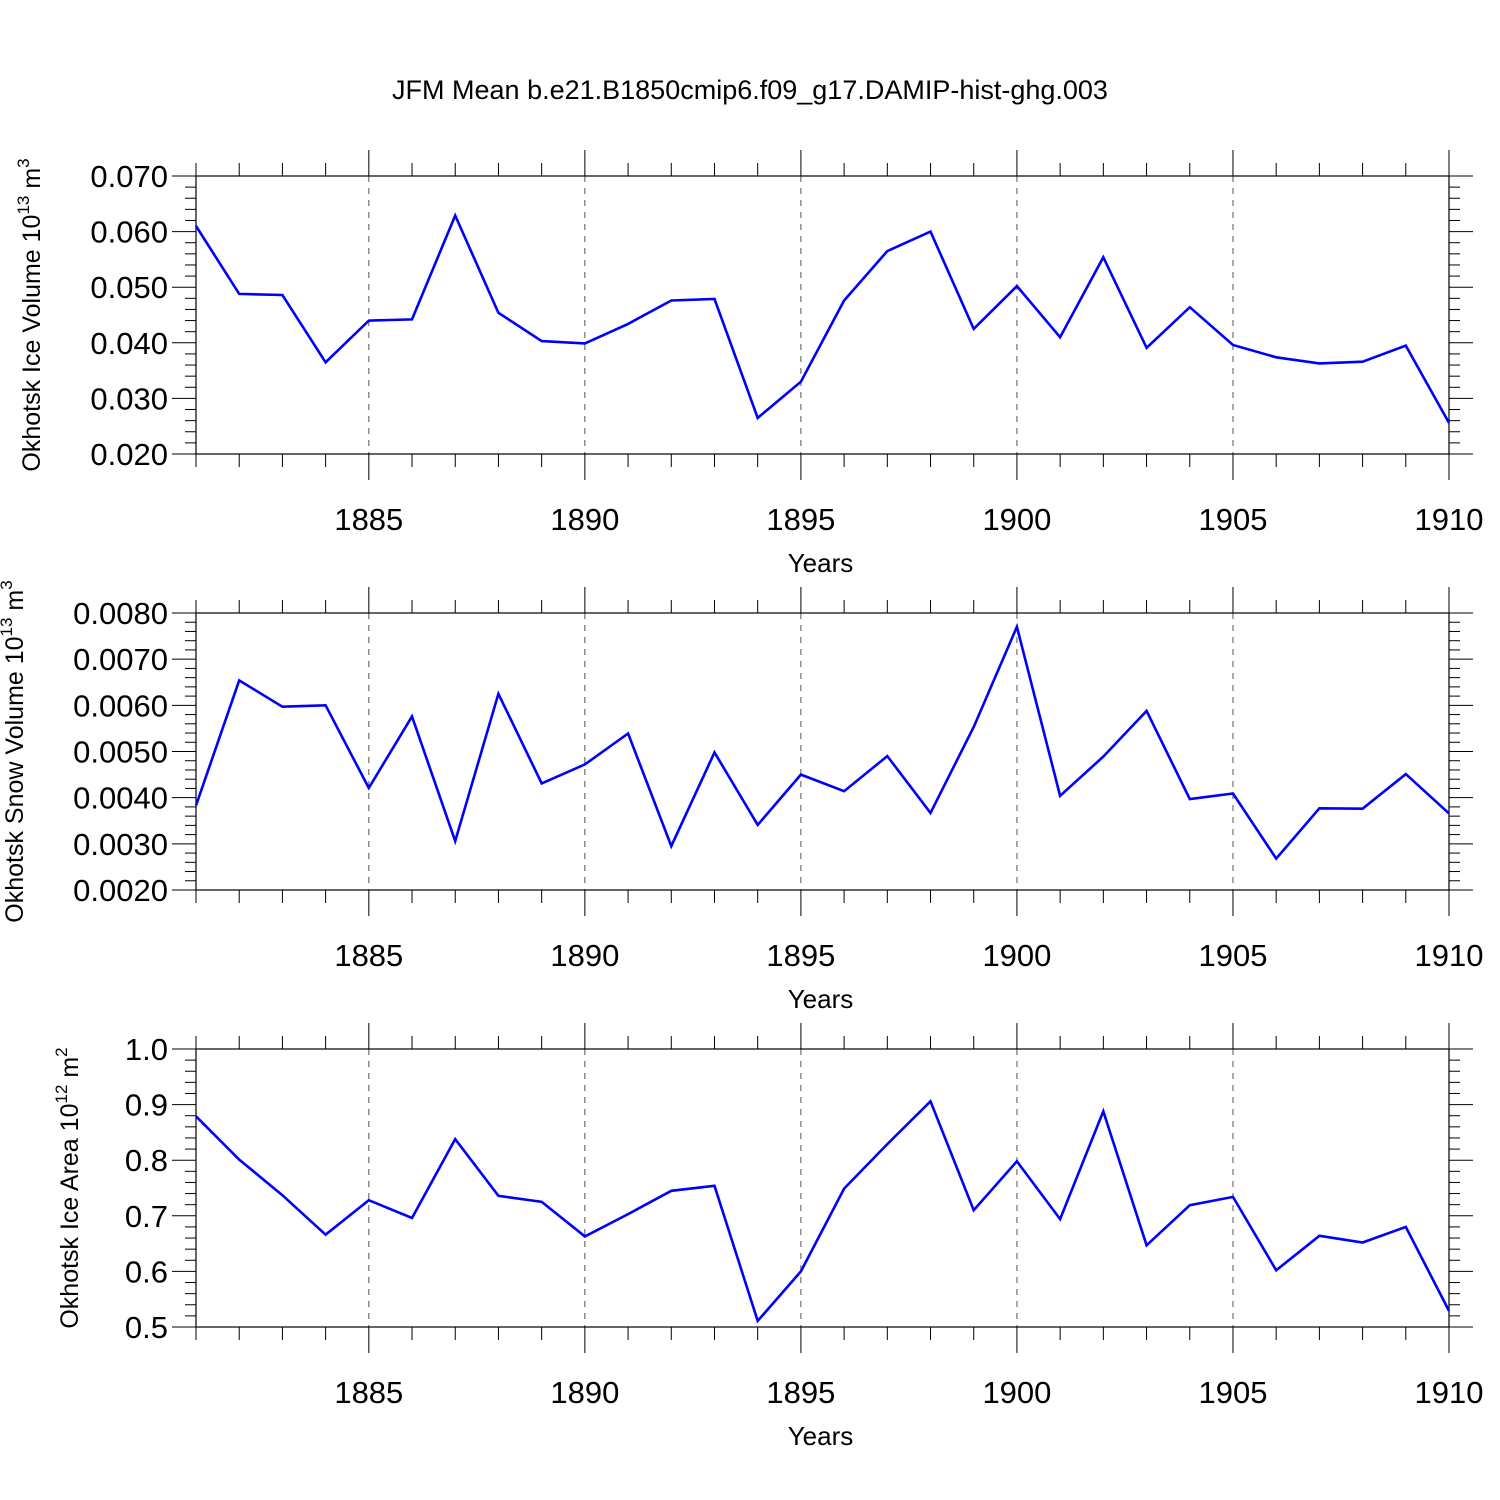 The image size is (1500, 1500). I want to click on y-tick-label: 0.050, so click(129, 287).